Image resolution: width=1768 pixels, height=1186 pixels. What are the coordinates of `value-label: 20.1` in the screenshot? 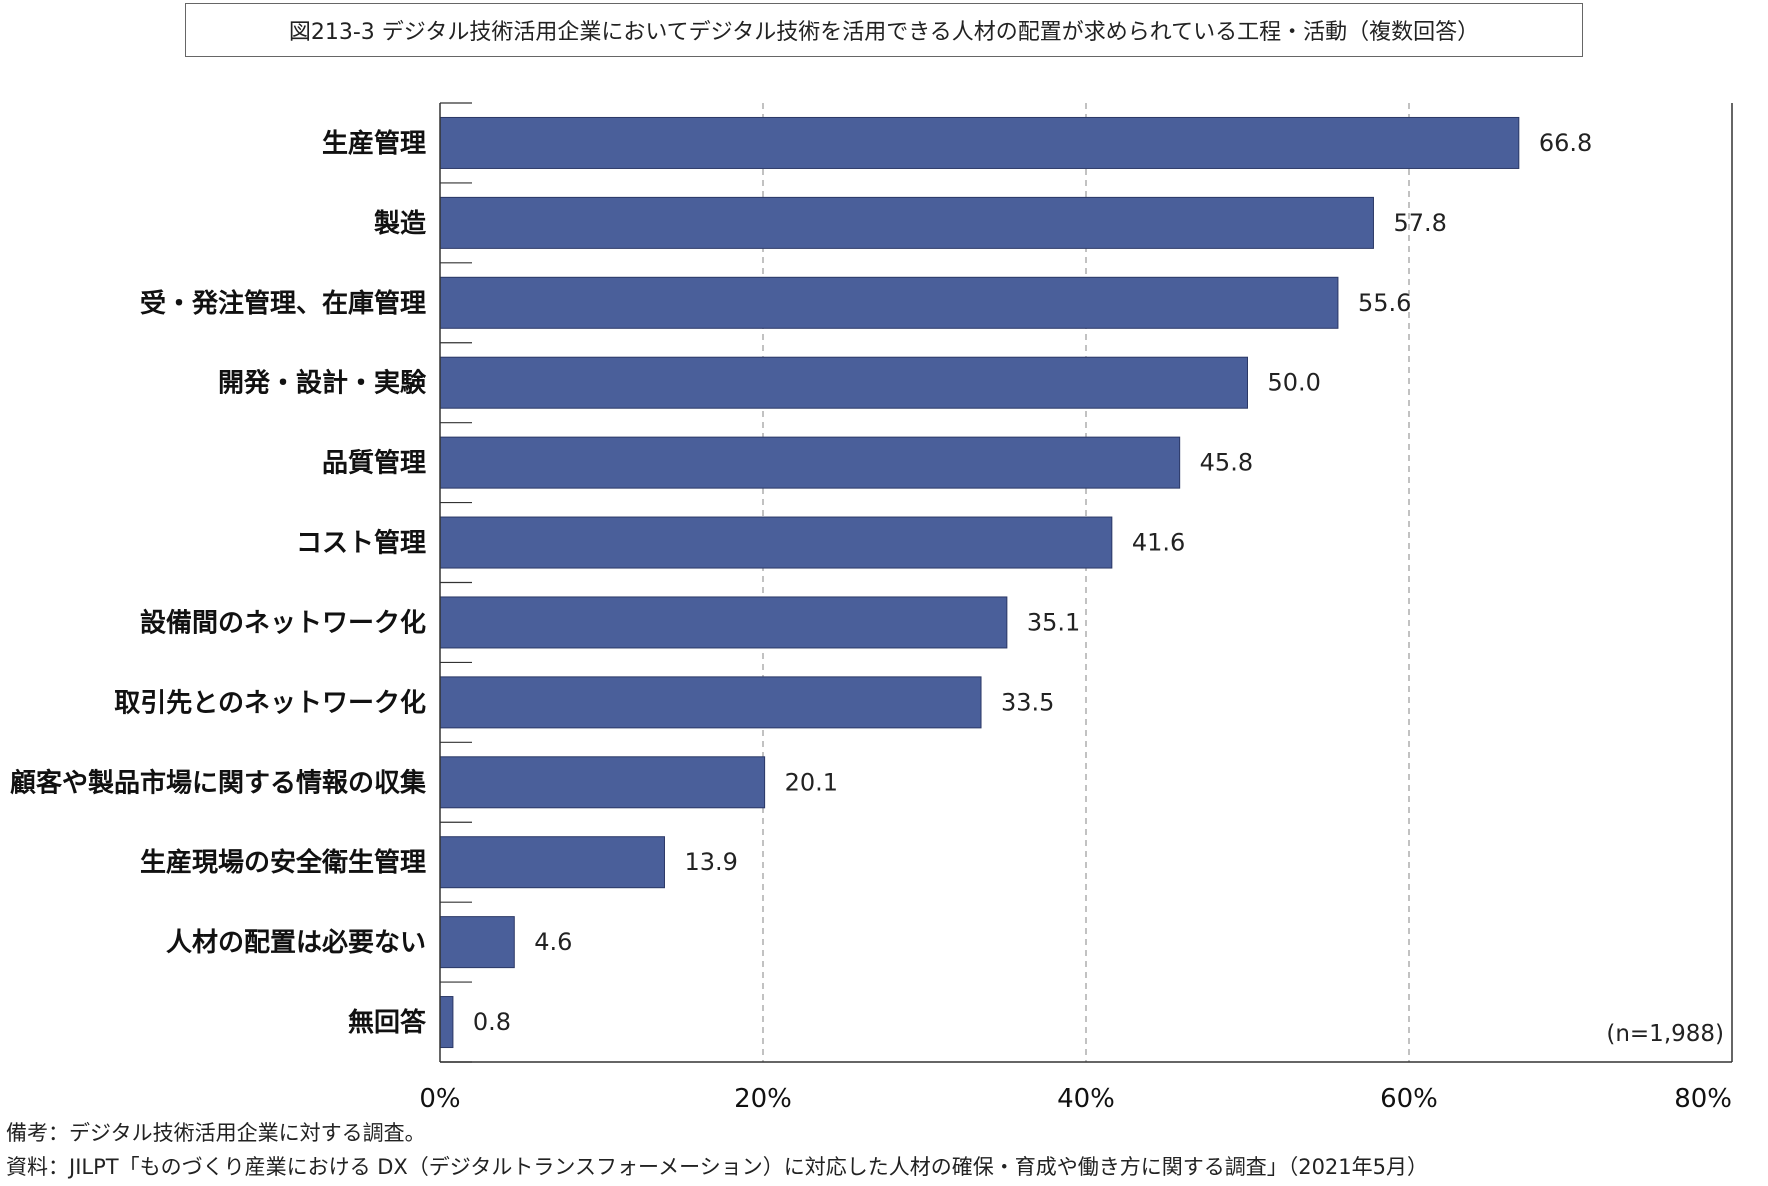 It's located at (811, 782).